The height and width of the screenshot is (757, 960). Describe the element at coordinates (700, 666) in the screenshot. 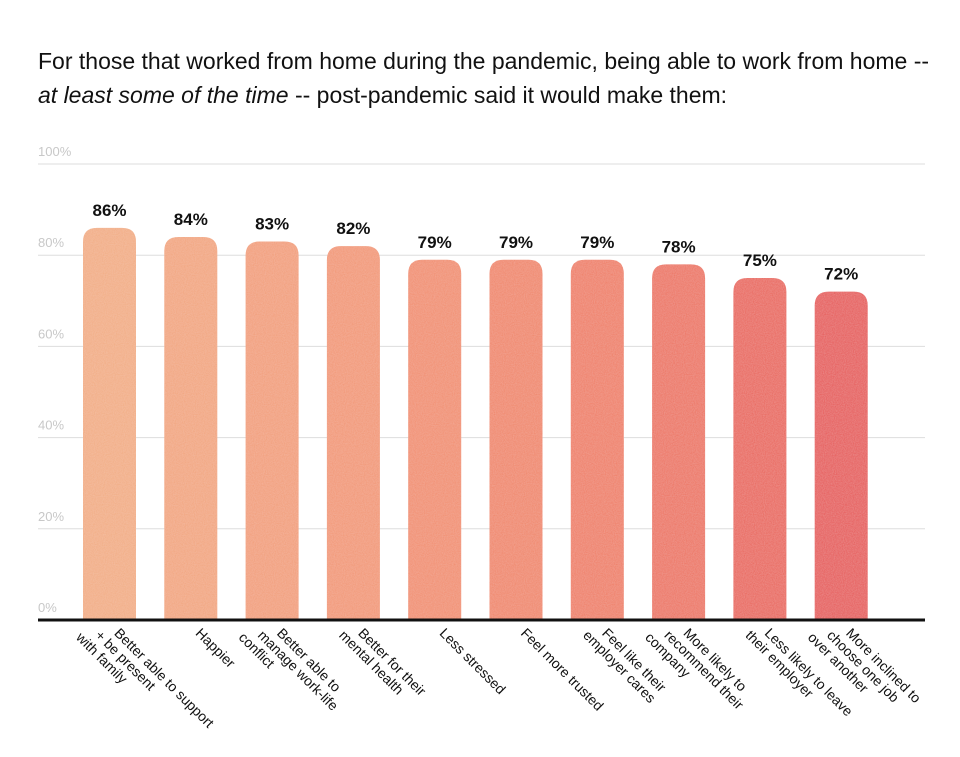

I see `category-label: More likely torecommend theircompany` at that location.